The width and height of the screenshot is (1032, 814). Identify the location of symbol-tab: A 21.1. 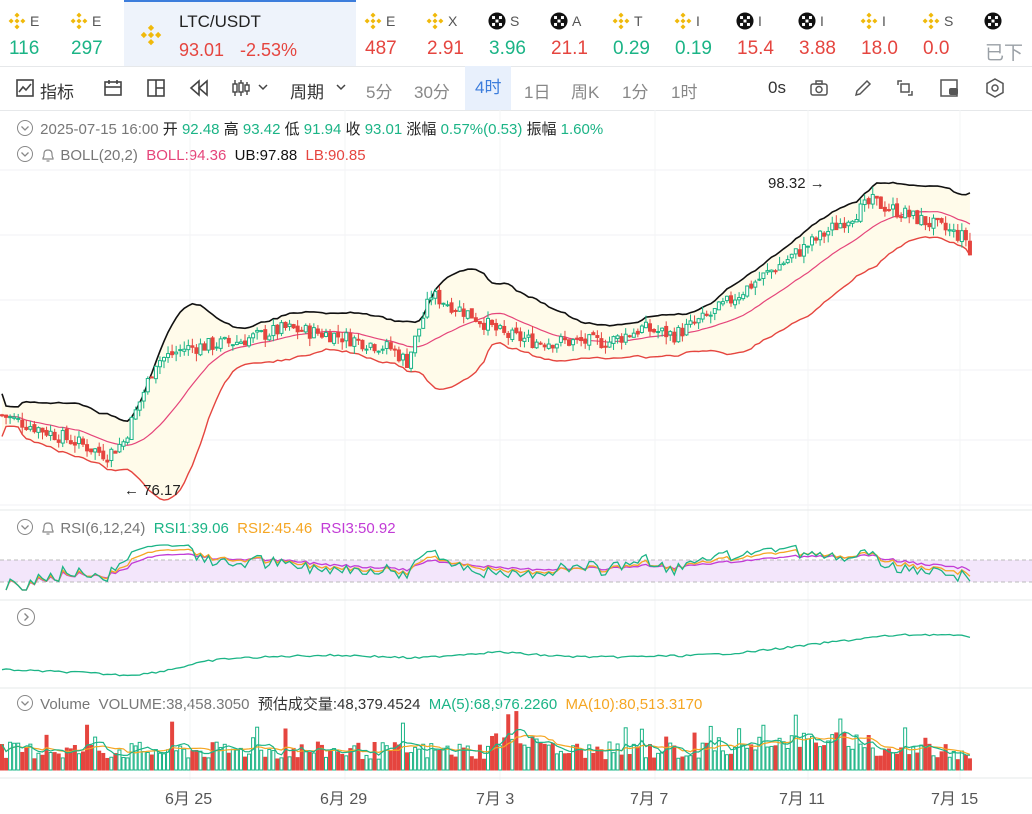
(573, 33).